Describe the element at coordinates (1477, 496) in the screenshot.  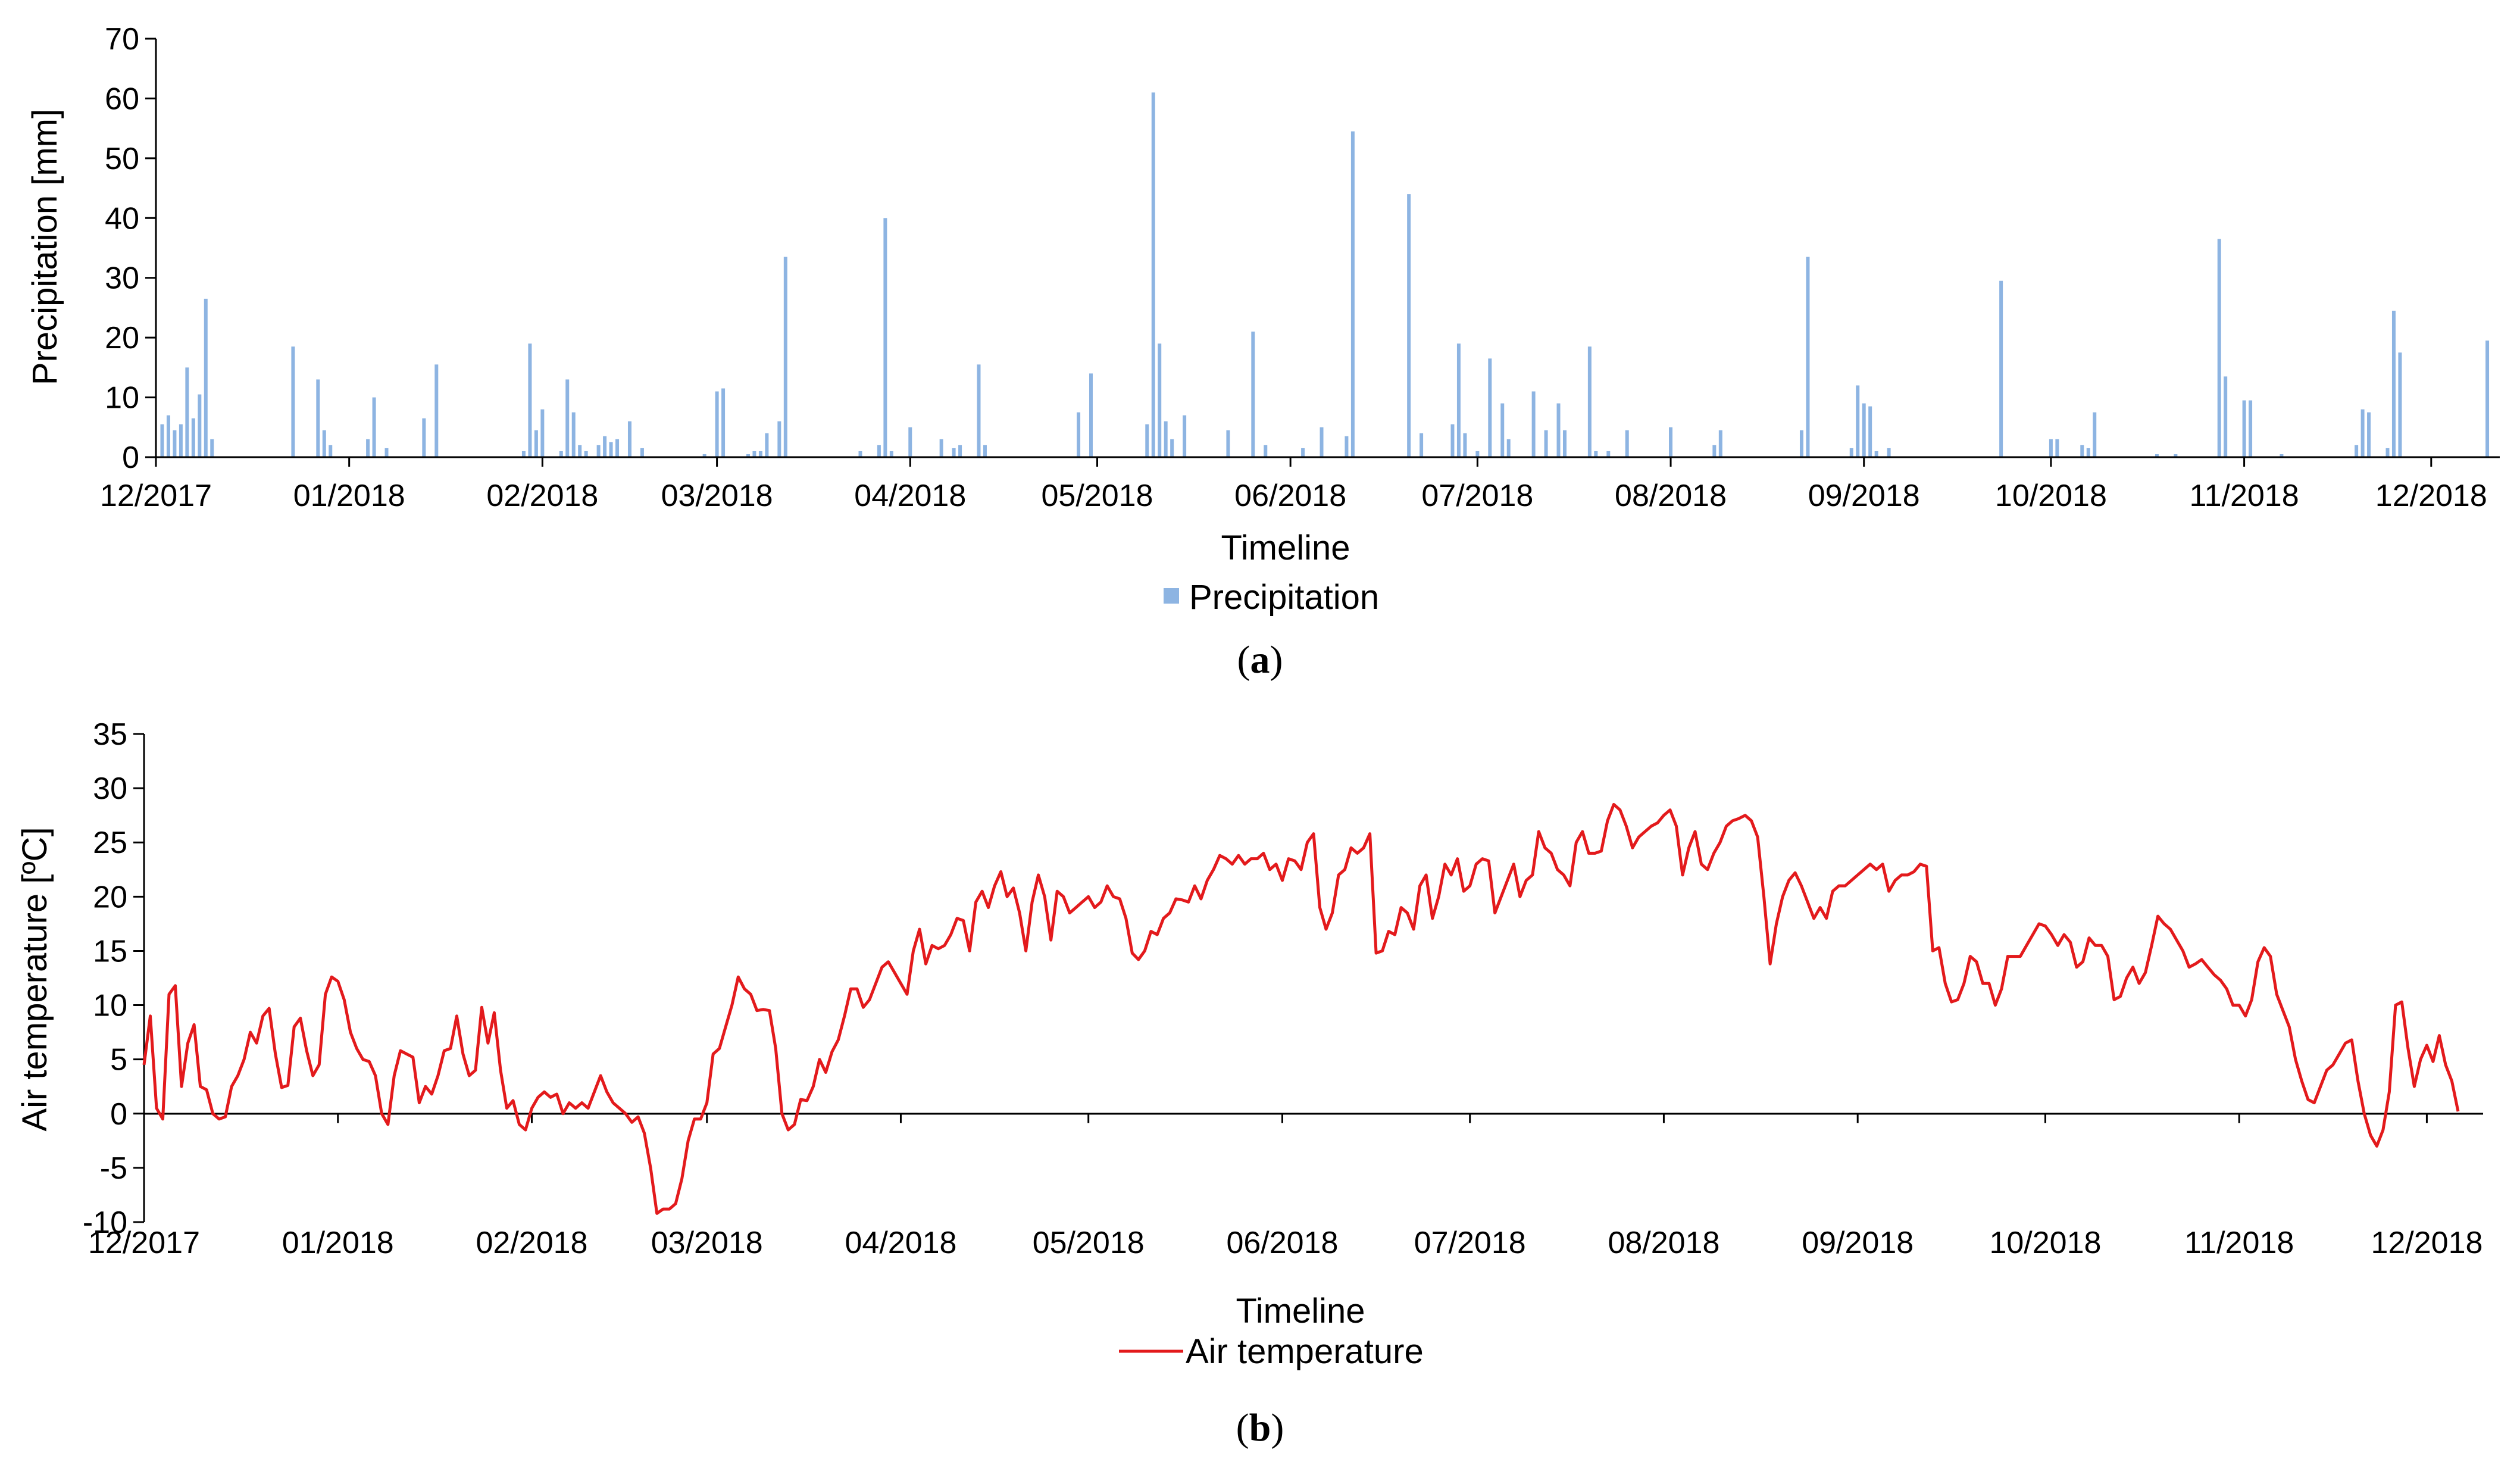
I see `precipitation-x-tick-label: 07/2018` at that location.